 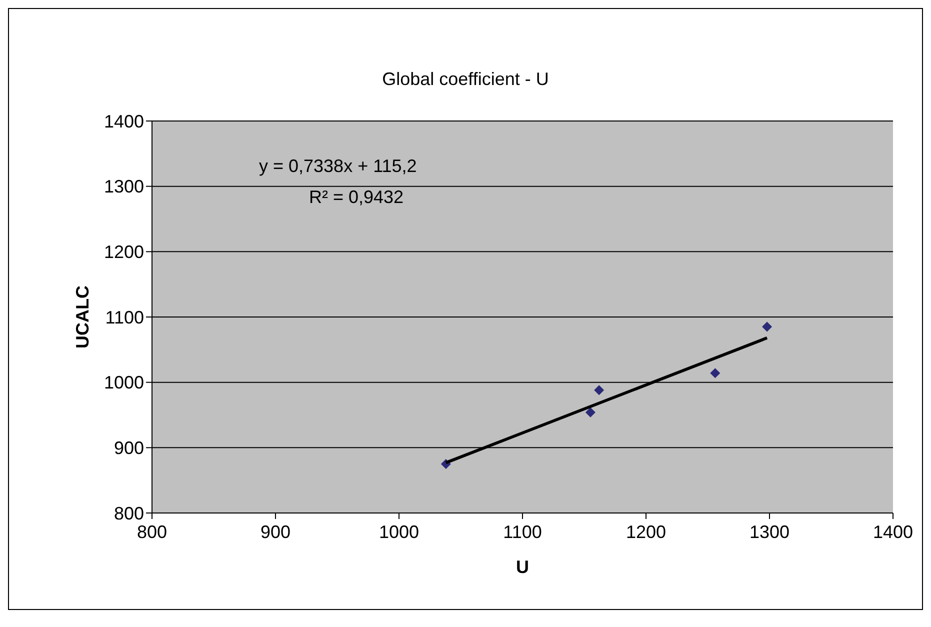 What do you see at coordinates (465, 79) in the screenshot?
I see `chart-title: Global coefficient - U` at bounding box center [465, 79].